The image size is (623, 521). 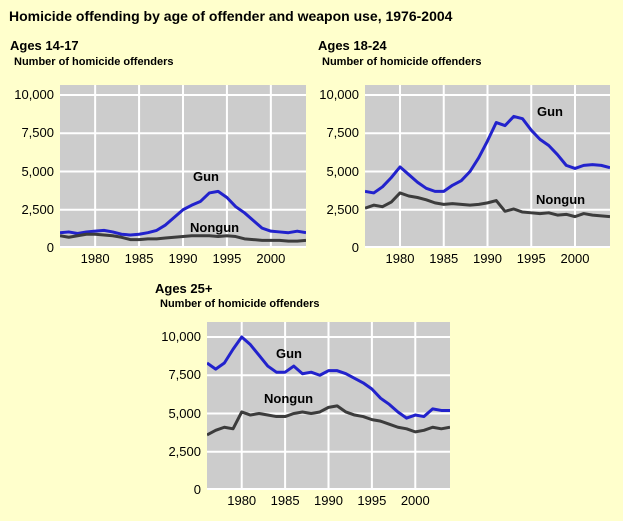 I want to click on chart-title: Ages 25+, so click(x=184, y=288).